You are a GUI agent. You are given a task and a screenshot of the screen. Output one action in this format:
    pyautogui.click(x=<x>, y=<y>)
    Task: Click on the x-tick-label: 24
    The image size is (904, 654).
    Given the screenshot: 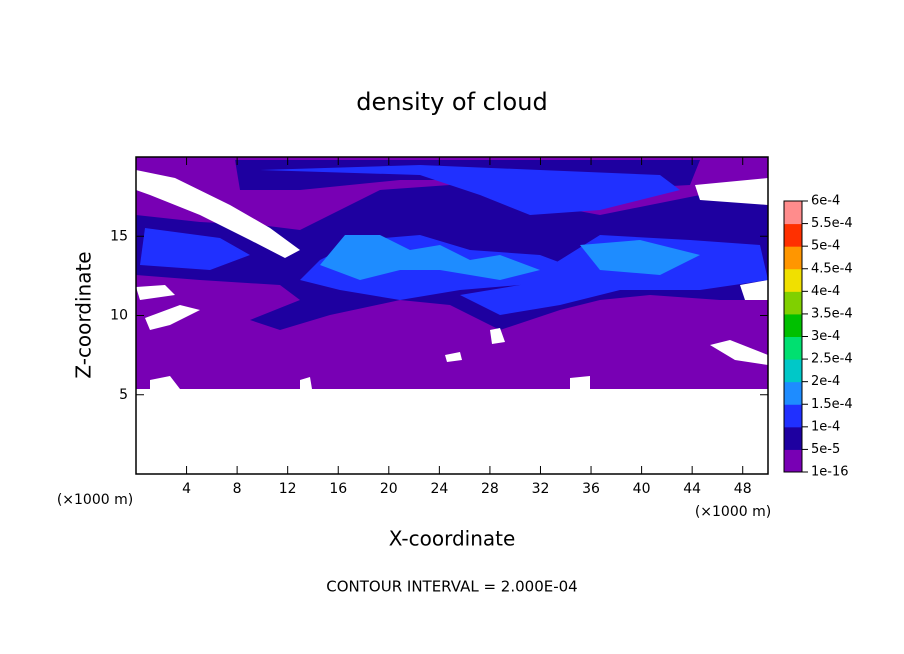 What is the action you would take?
    pyautogui.click(x=439, y=489)
    